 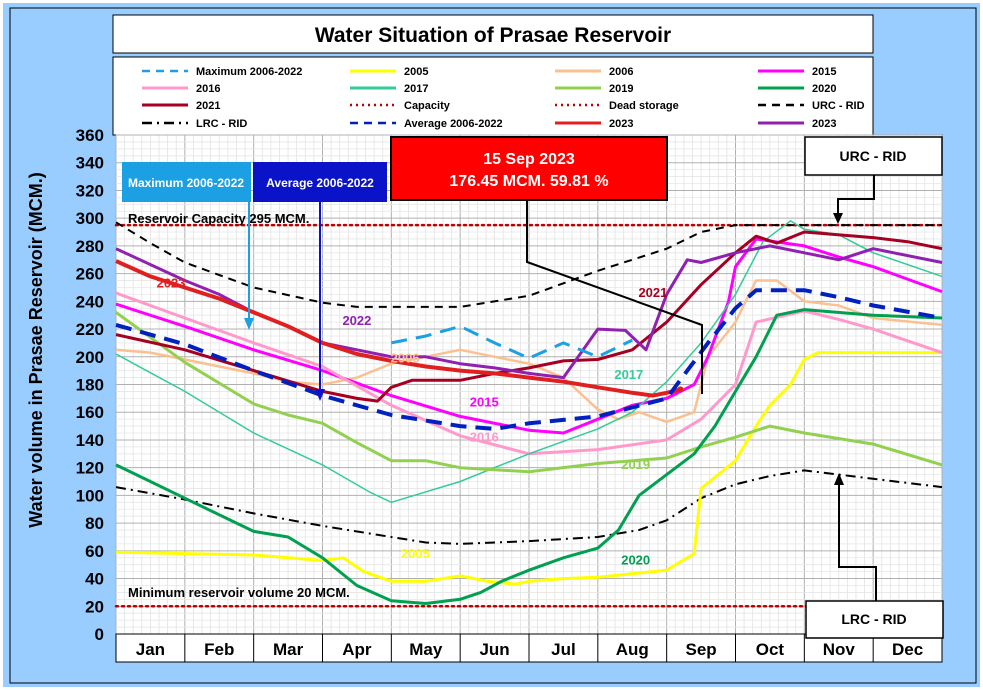 I want to click on capacity-annotation: Reservoir Capacity 295 MCM., so click(x=218, y=218).